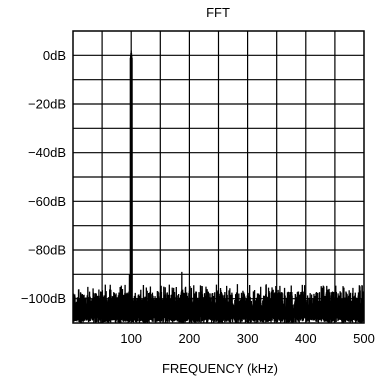 This screenshot has width=375, height=386. I want to click on x-tick-label: 100, so click(131, 338).